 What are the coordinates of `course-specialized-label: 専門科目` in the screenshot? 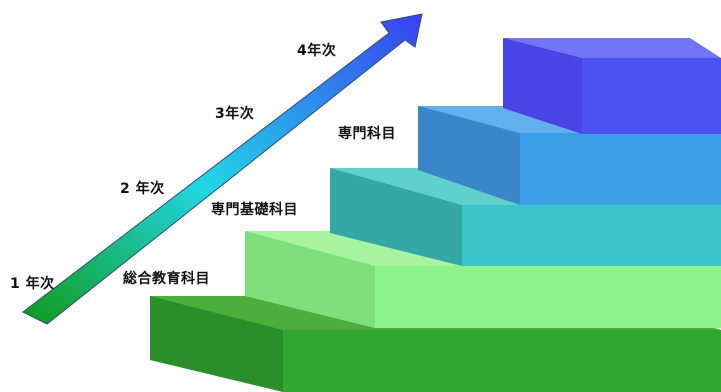 It's located at (367, 134).